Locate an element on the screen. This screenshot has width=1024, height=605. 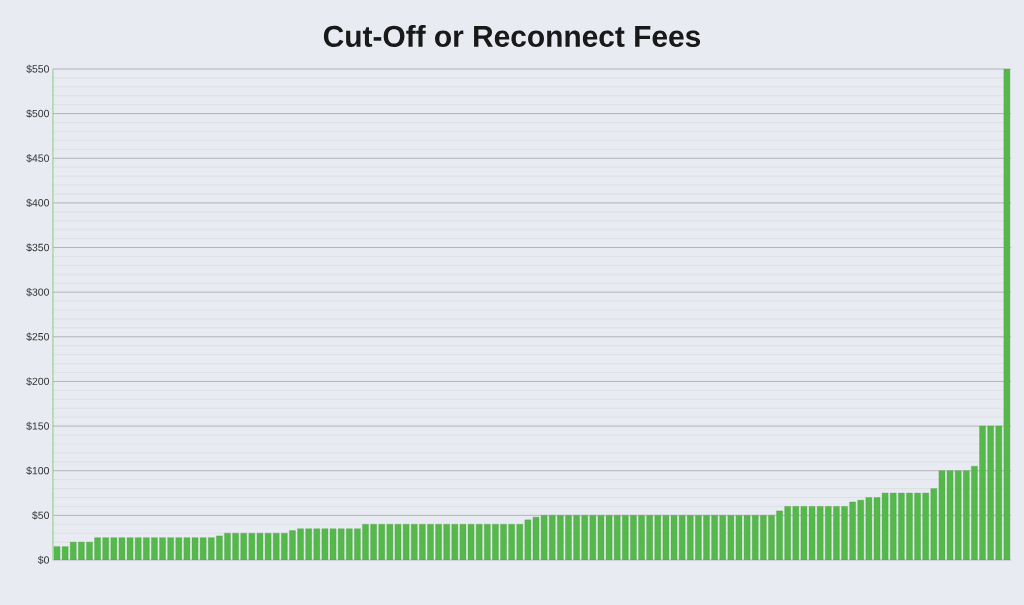
y-tick-label: $450 is located at coordinates (38, 158).